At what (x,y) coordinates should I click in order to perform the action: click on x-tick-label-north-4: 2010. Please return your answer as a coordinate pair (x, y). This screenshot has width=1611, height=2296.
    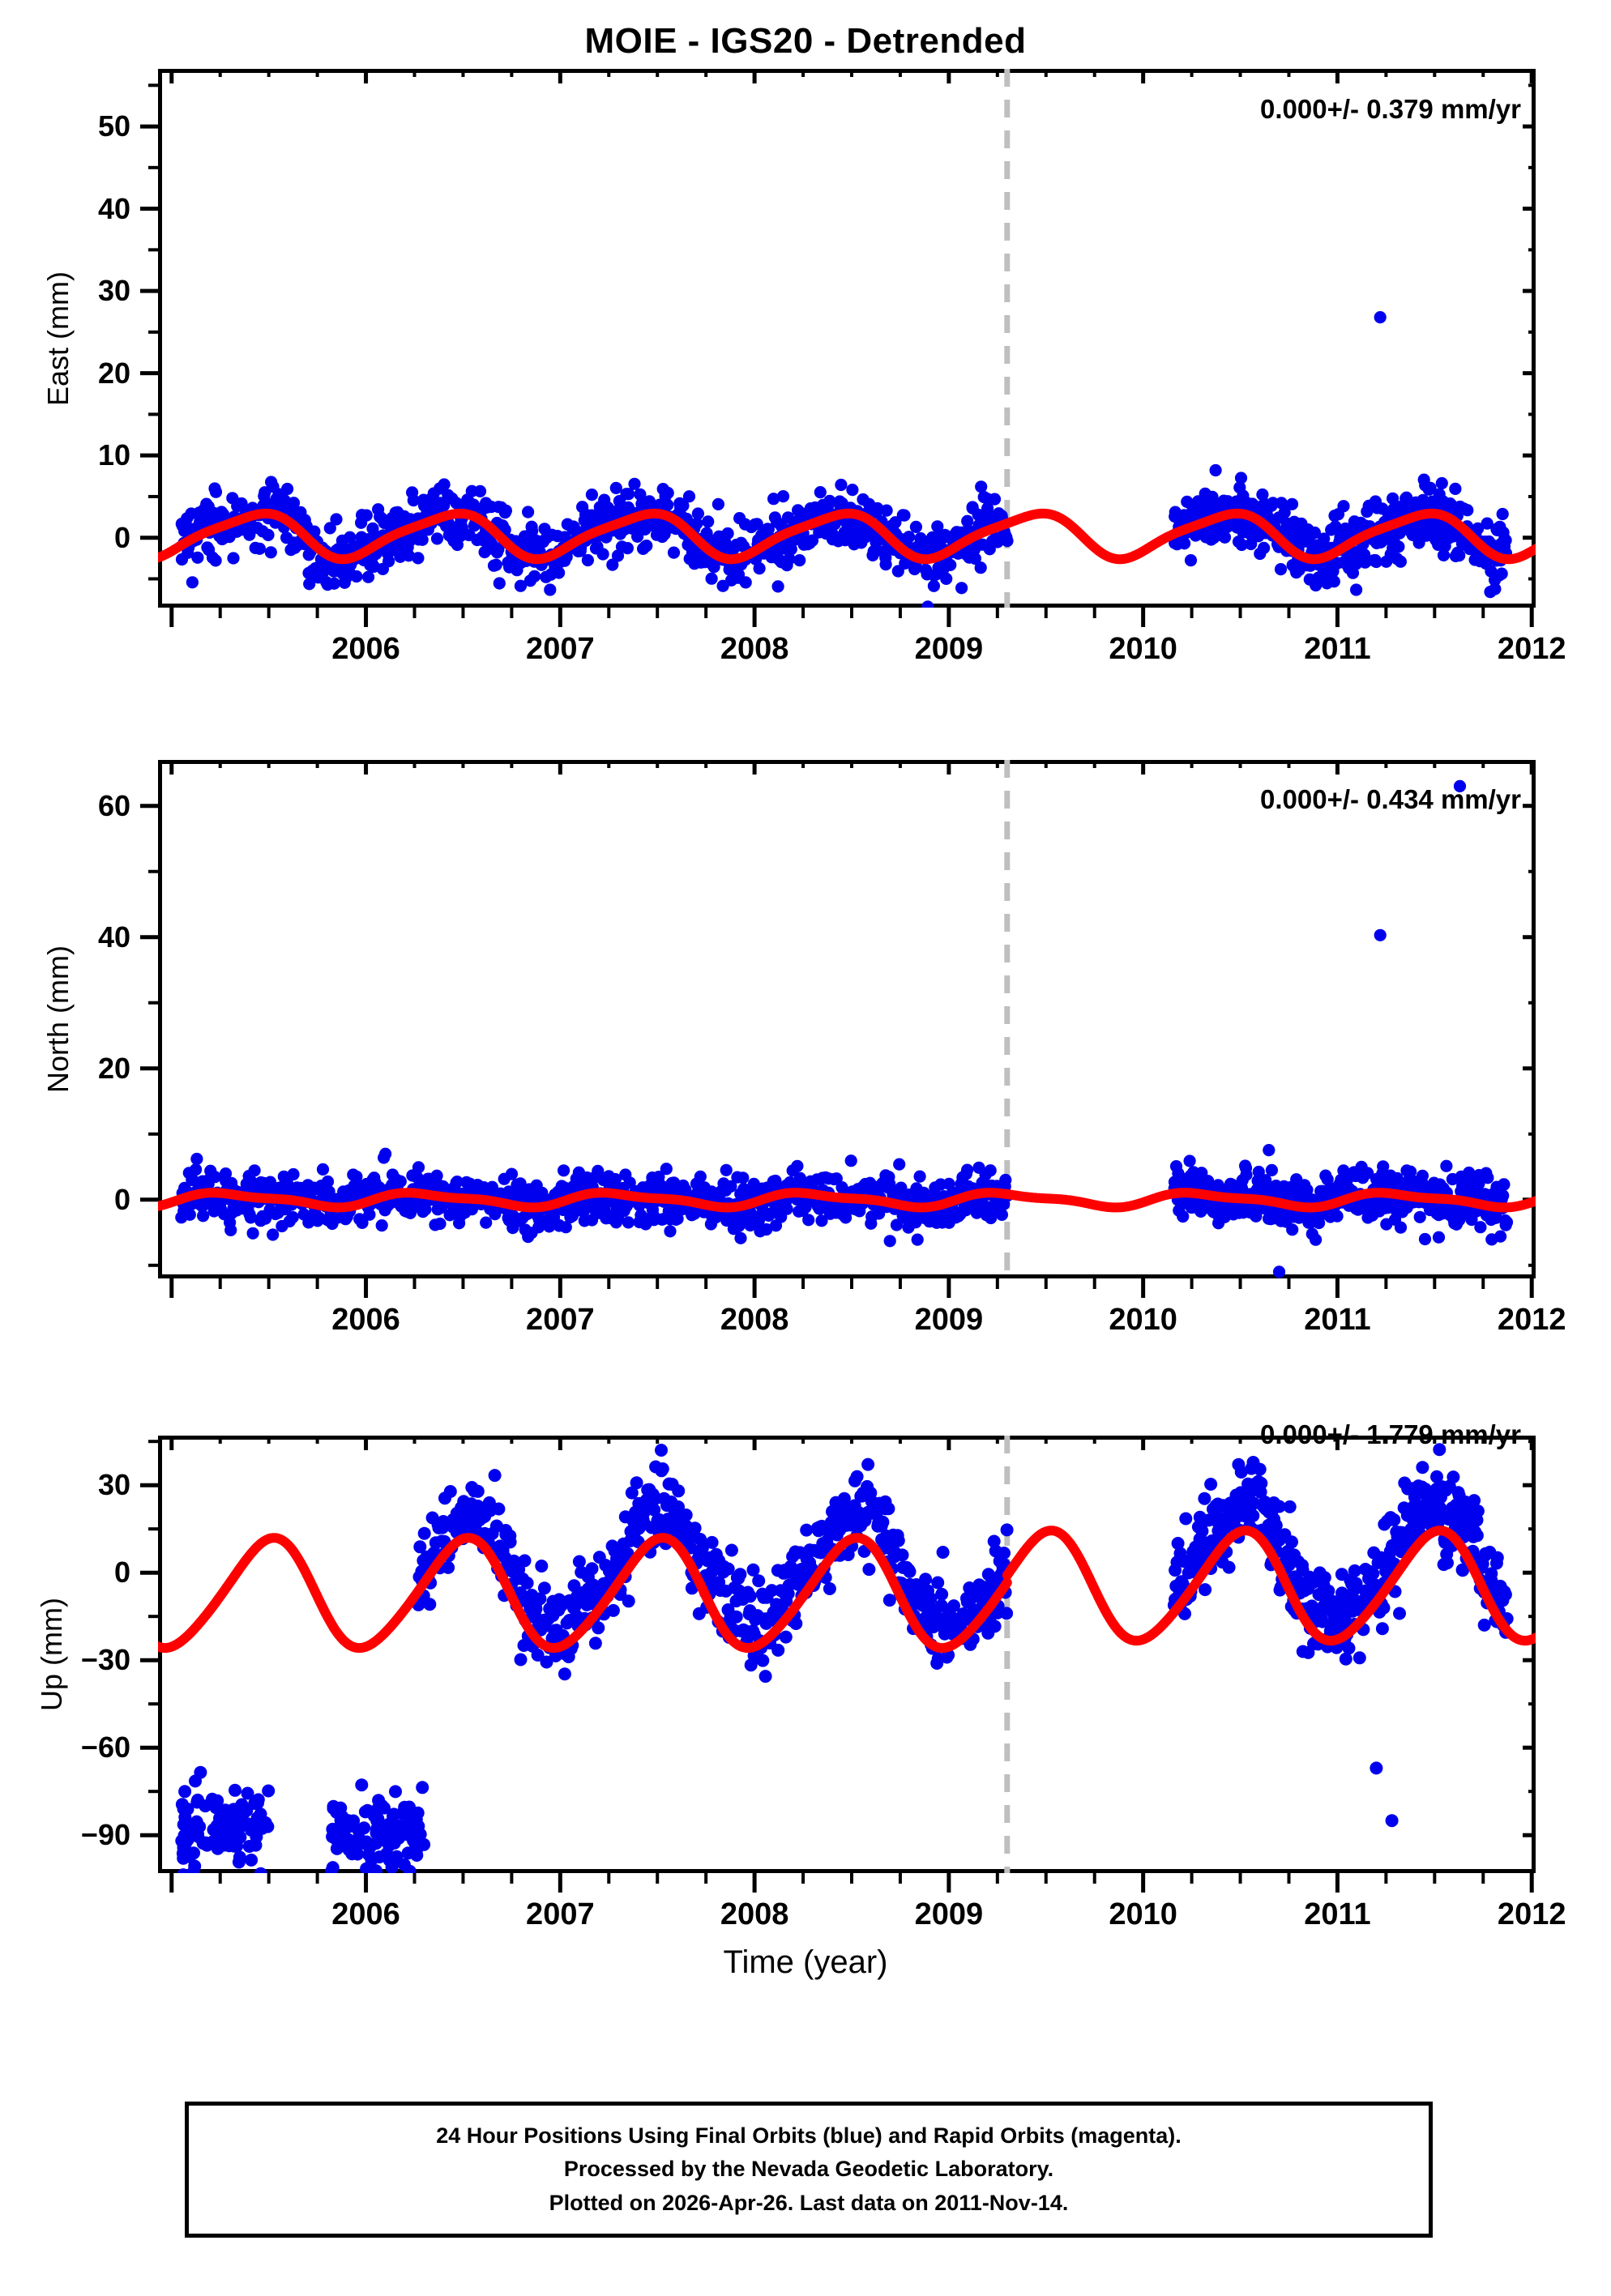
    Looking at the image, I should click on (1143, 1320).